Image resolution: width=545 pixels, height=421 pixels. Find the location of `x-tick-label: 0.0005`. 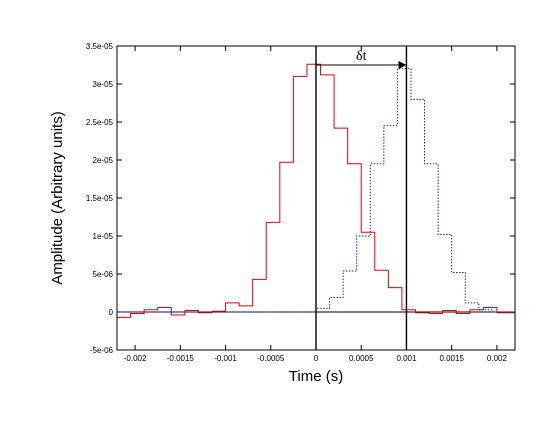

x-tick-label: 0.0005 is located at coordinates (361, 358).